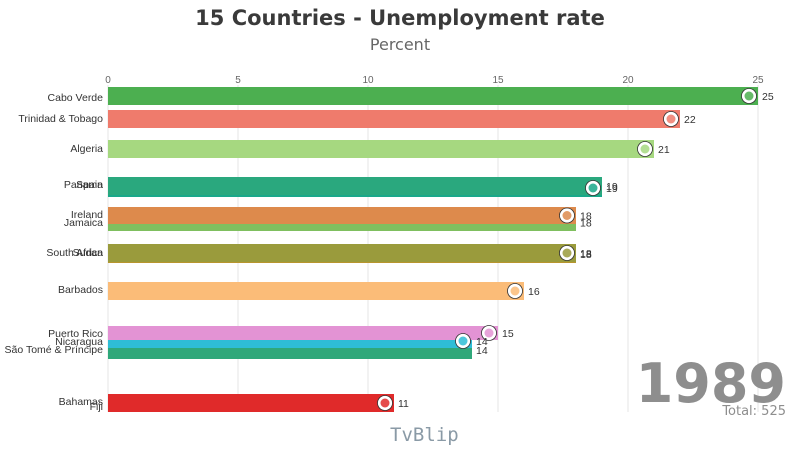  Describe the element at coordinates (81, 402) in the screenshot. I see `category-label: Bahamas` at that location.